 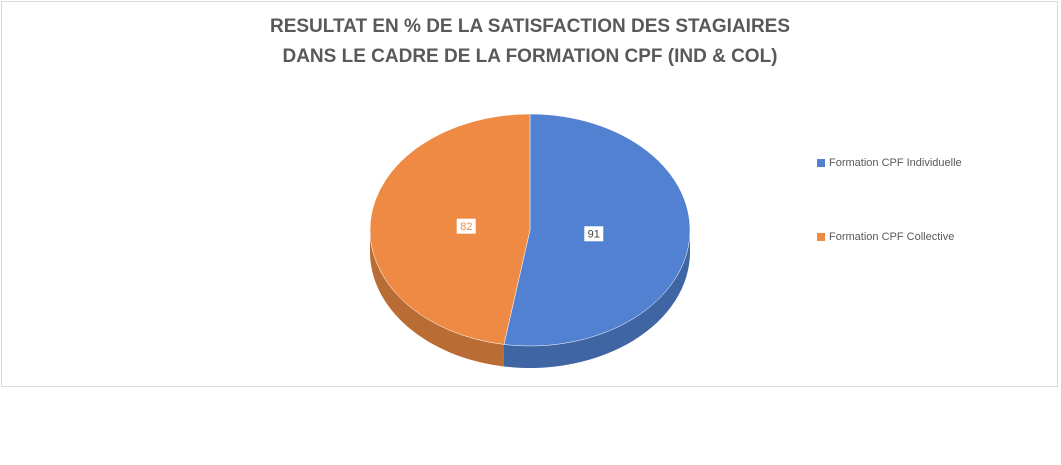 I want to click on pie-slice, so click(x=450, y=229).